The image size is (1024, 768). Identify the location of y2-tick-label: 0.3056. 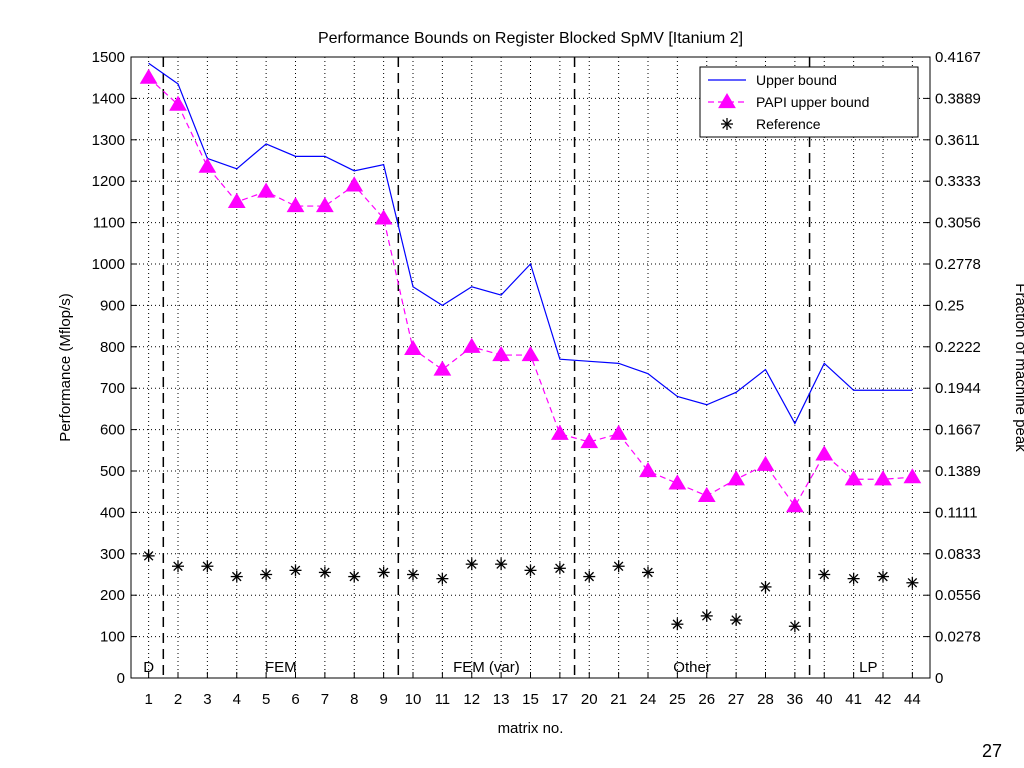
(958, 223).